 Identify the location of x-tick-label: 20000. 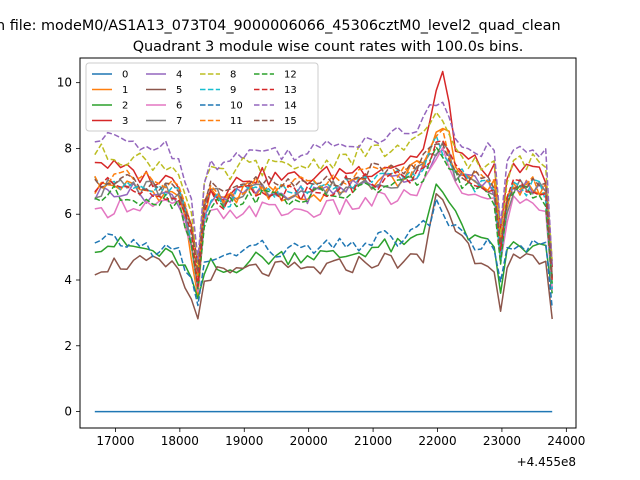
(309, 441).